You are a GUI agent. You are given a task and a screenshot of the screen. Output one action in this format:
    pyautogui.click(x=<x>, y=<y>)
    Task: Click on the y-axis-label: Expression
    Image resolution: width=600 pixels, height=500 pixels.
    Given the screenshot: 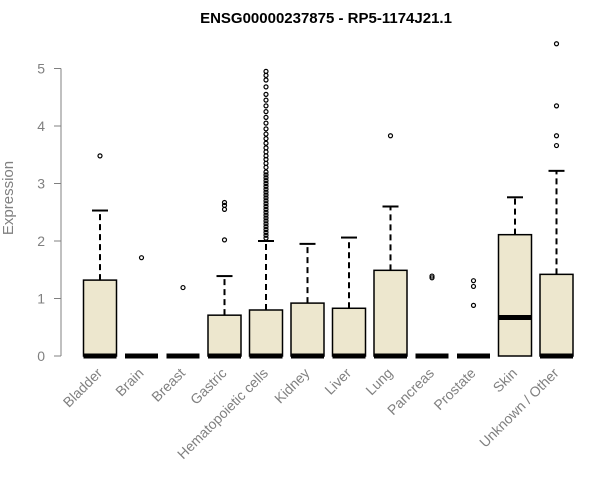 What is the action you would take?
    pyautogui.click(x=8, y=198)
    